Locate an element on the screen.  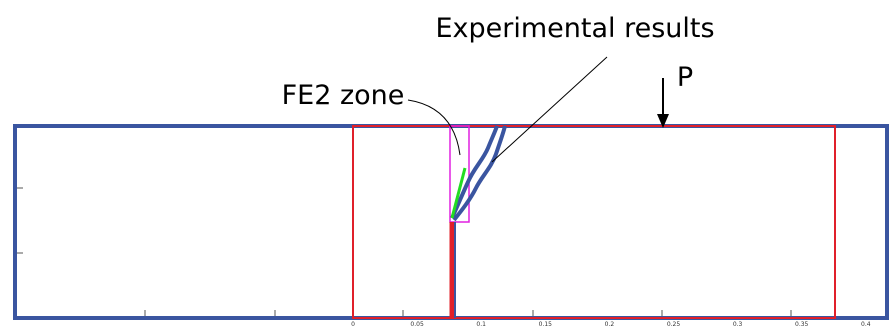
axis-tick-label: 0.1 is located at coordinates (481, 324).